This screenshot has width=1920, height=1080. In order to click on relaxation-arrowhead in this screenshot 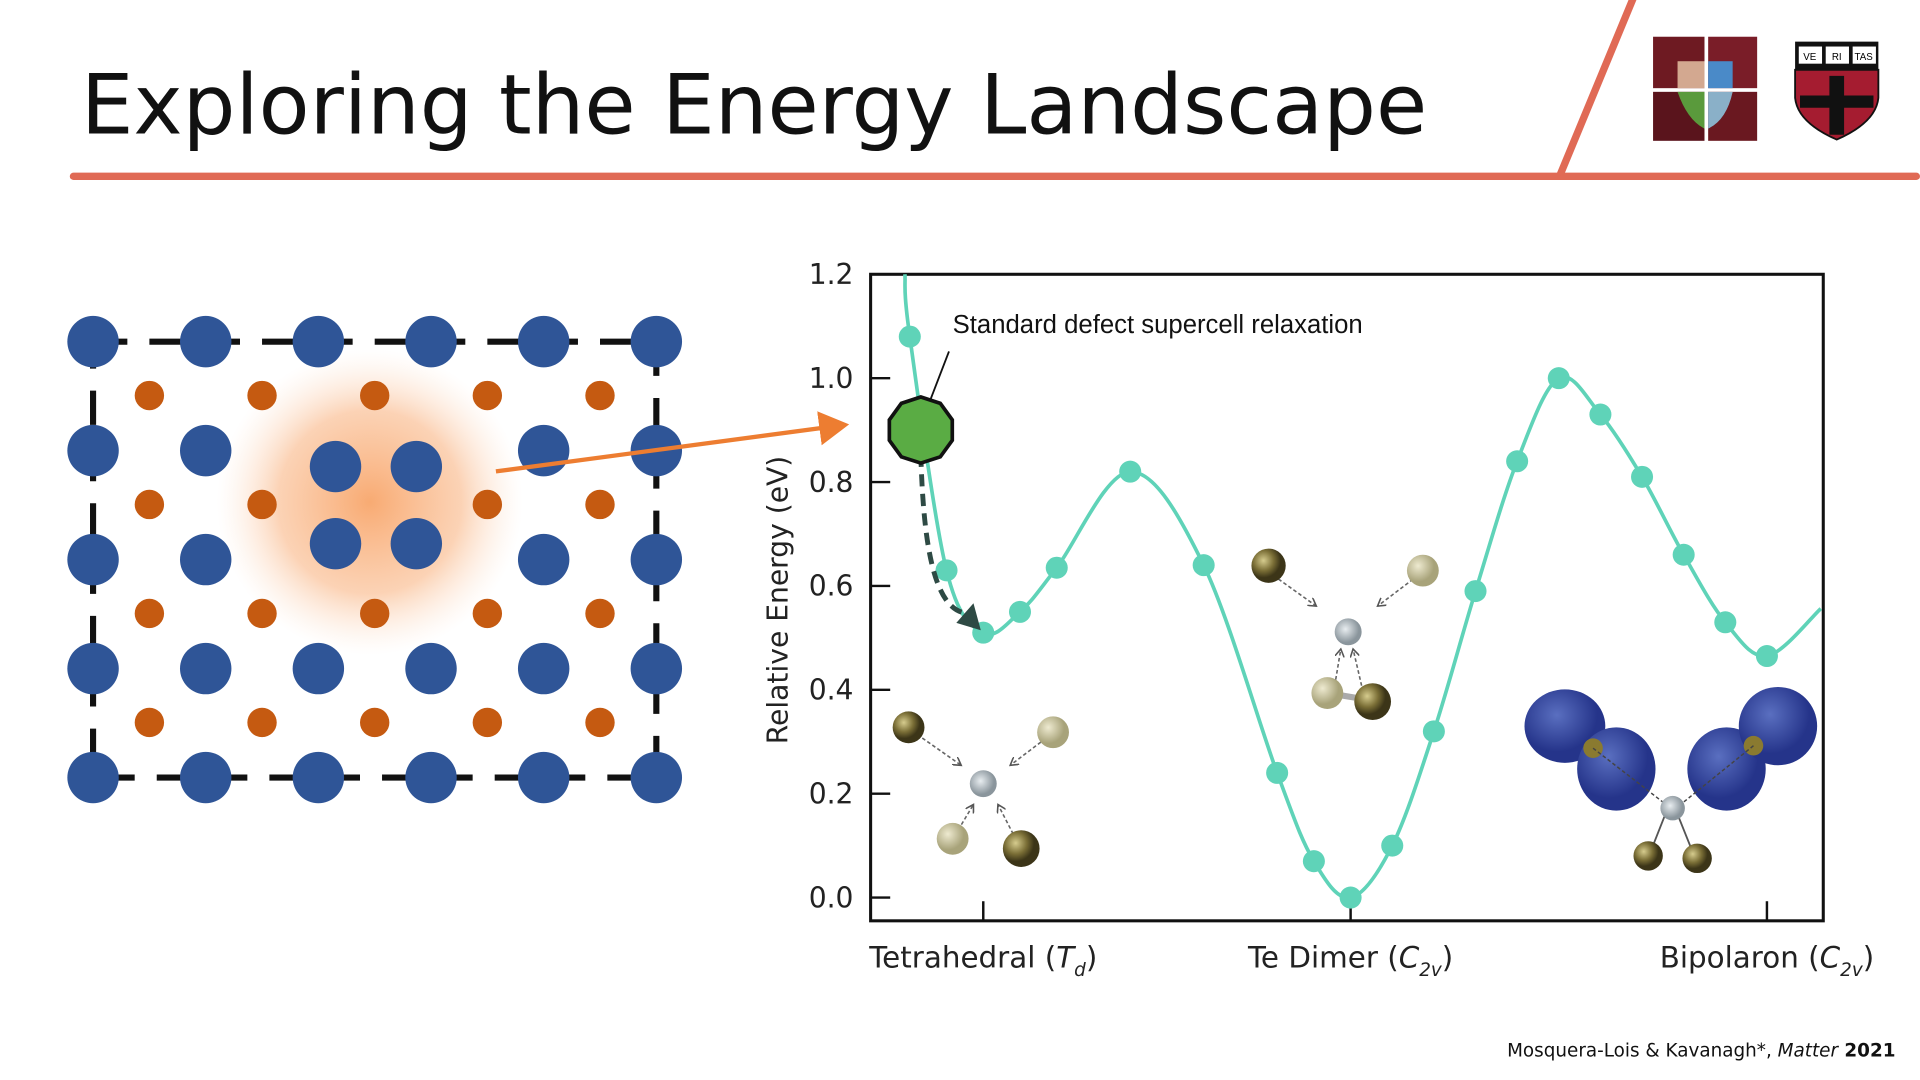, I will do `click(968, 617)`.